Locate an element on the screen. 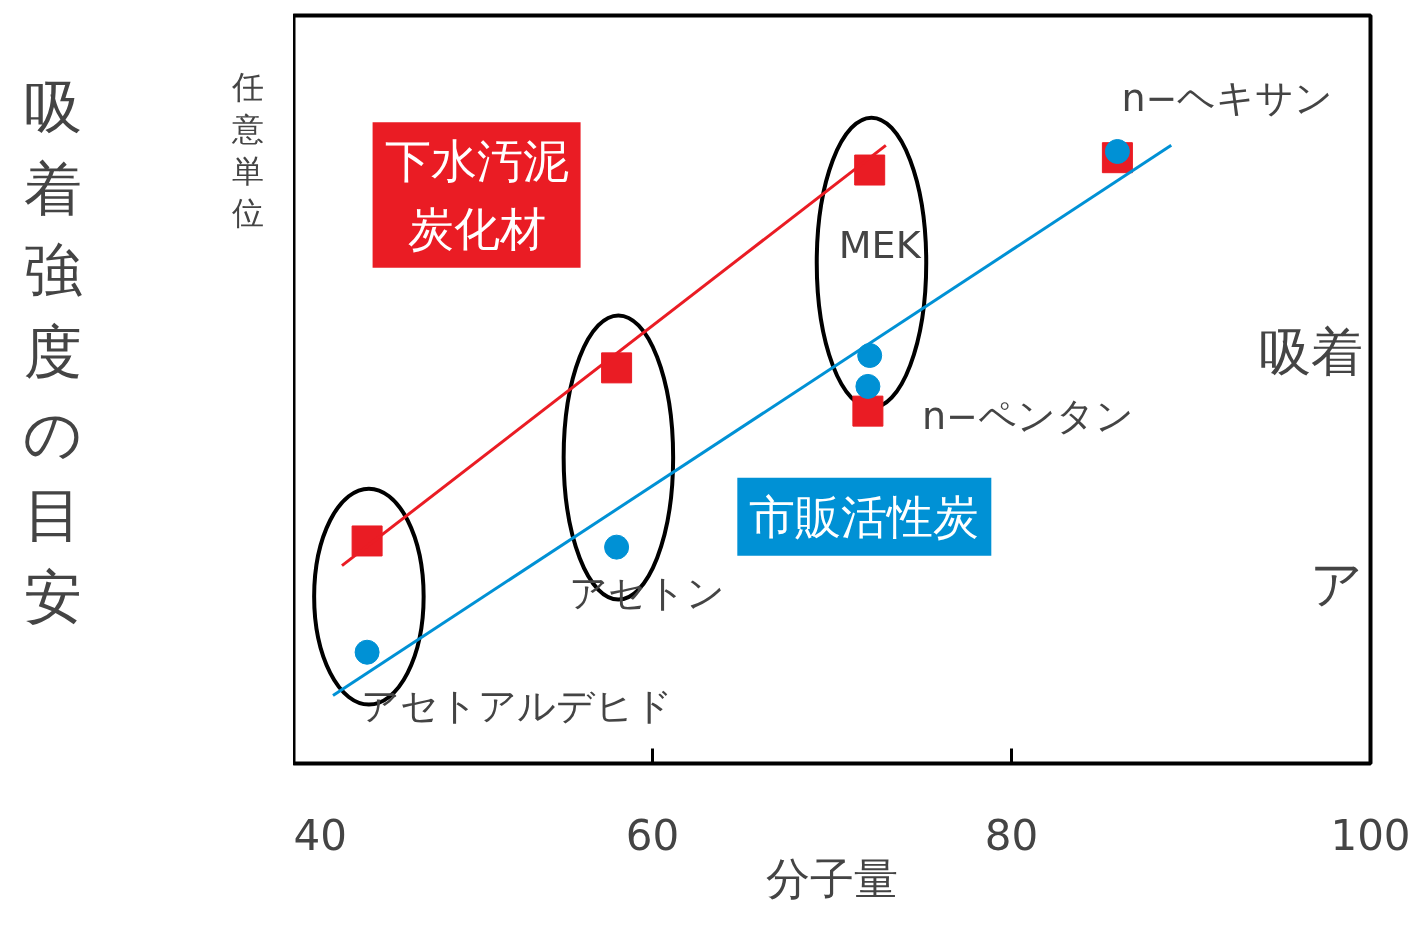 The image size is (1416, 933). text: 任意単位 is located at coordinates (247, 150).